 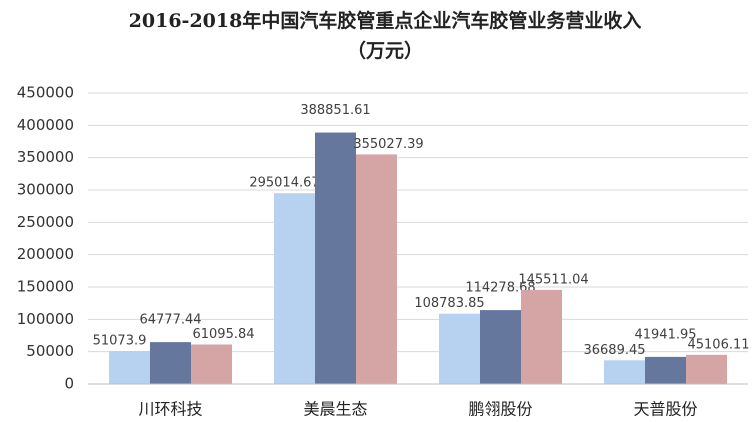 I want to click on data-label: 295014.67, so click(x=284, y=183).